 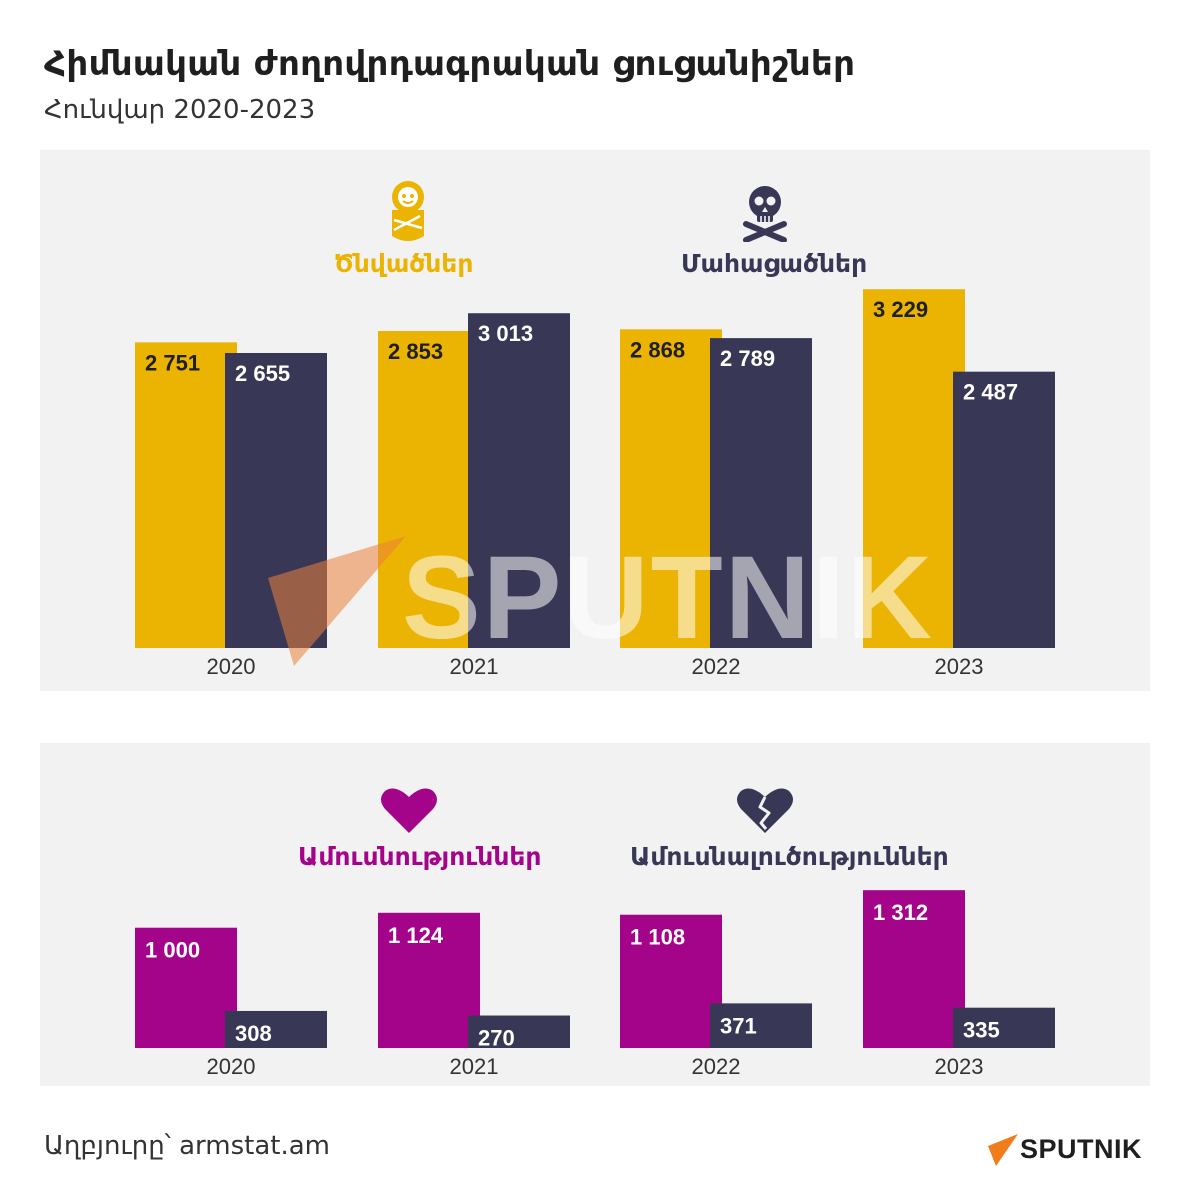 I want to click on deaths-bar-value-label: 2 789, so click(x=747, y=358).